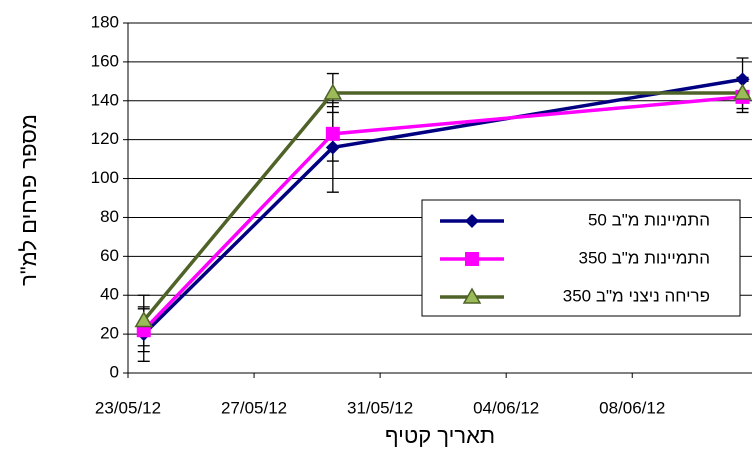  What do you see at coordinates (380, 407) in the screenshot?
I see `x-tick-label: 31/05/12` at bounding box center [380, 407].